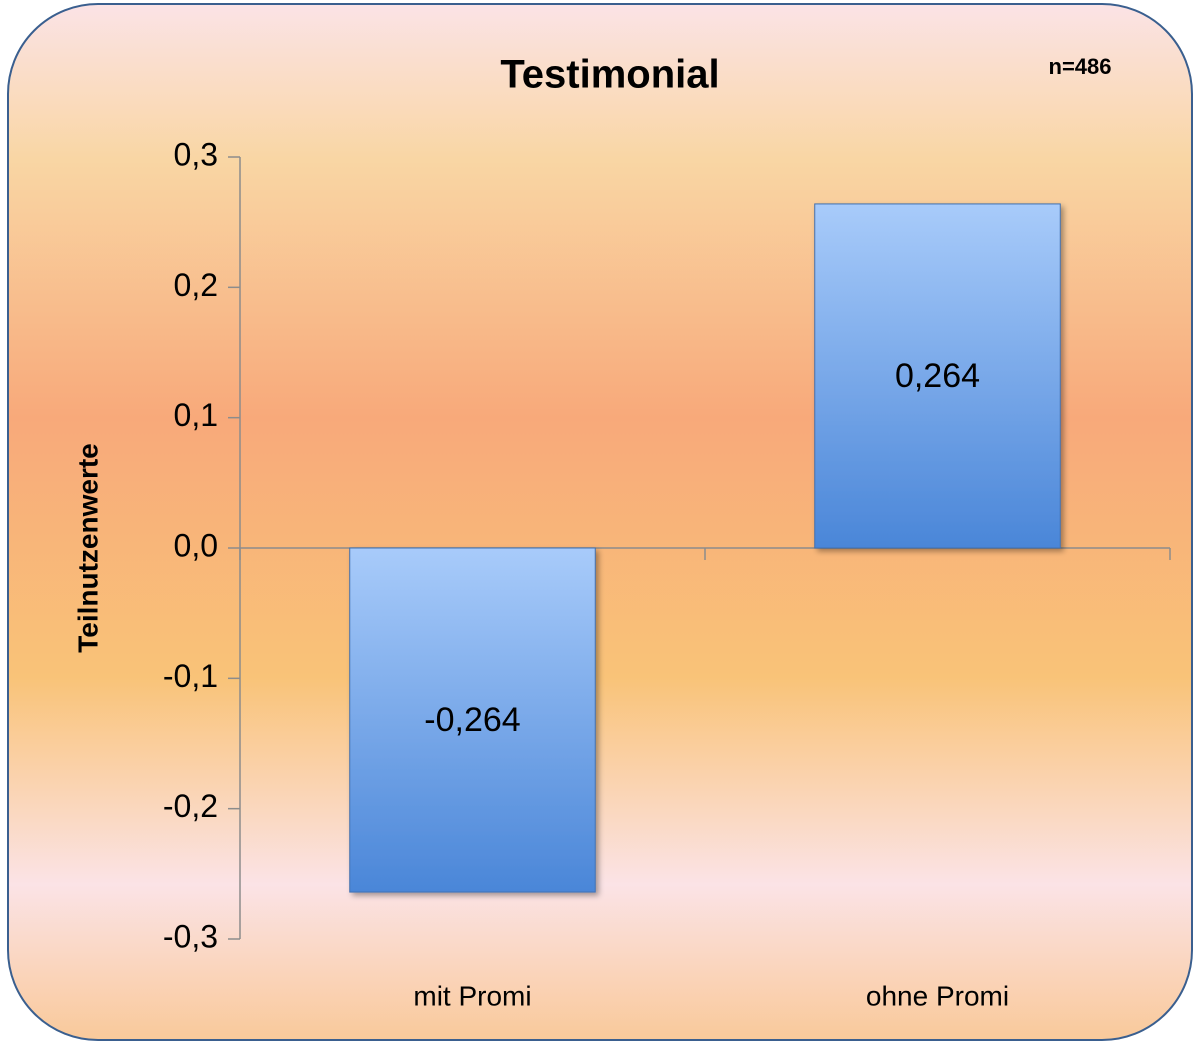 The height and width of the screenshot is (1050, 1195). What do you see at coordinates (196, 285) in the screenshot?
I see `y-tick-label: 0,2` at bounding box center [196, 285].